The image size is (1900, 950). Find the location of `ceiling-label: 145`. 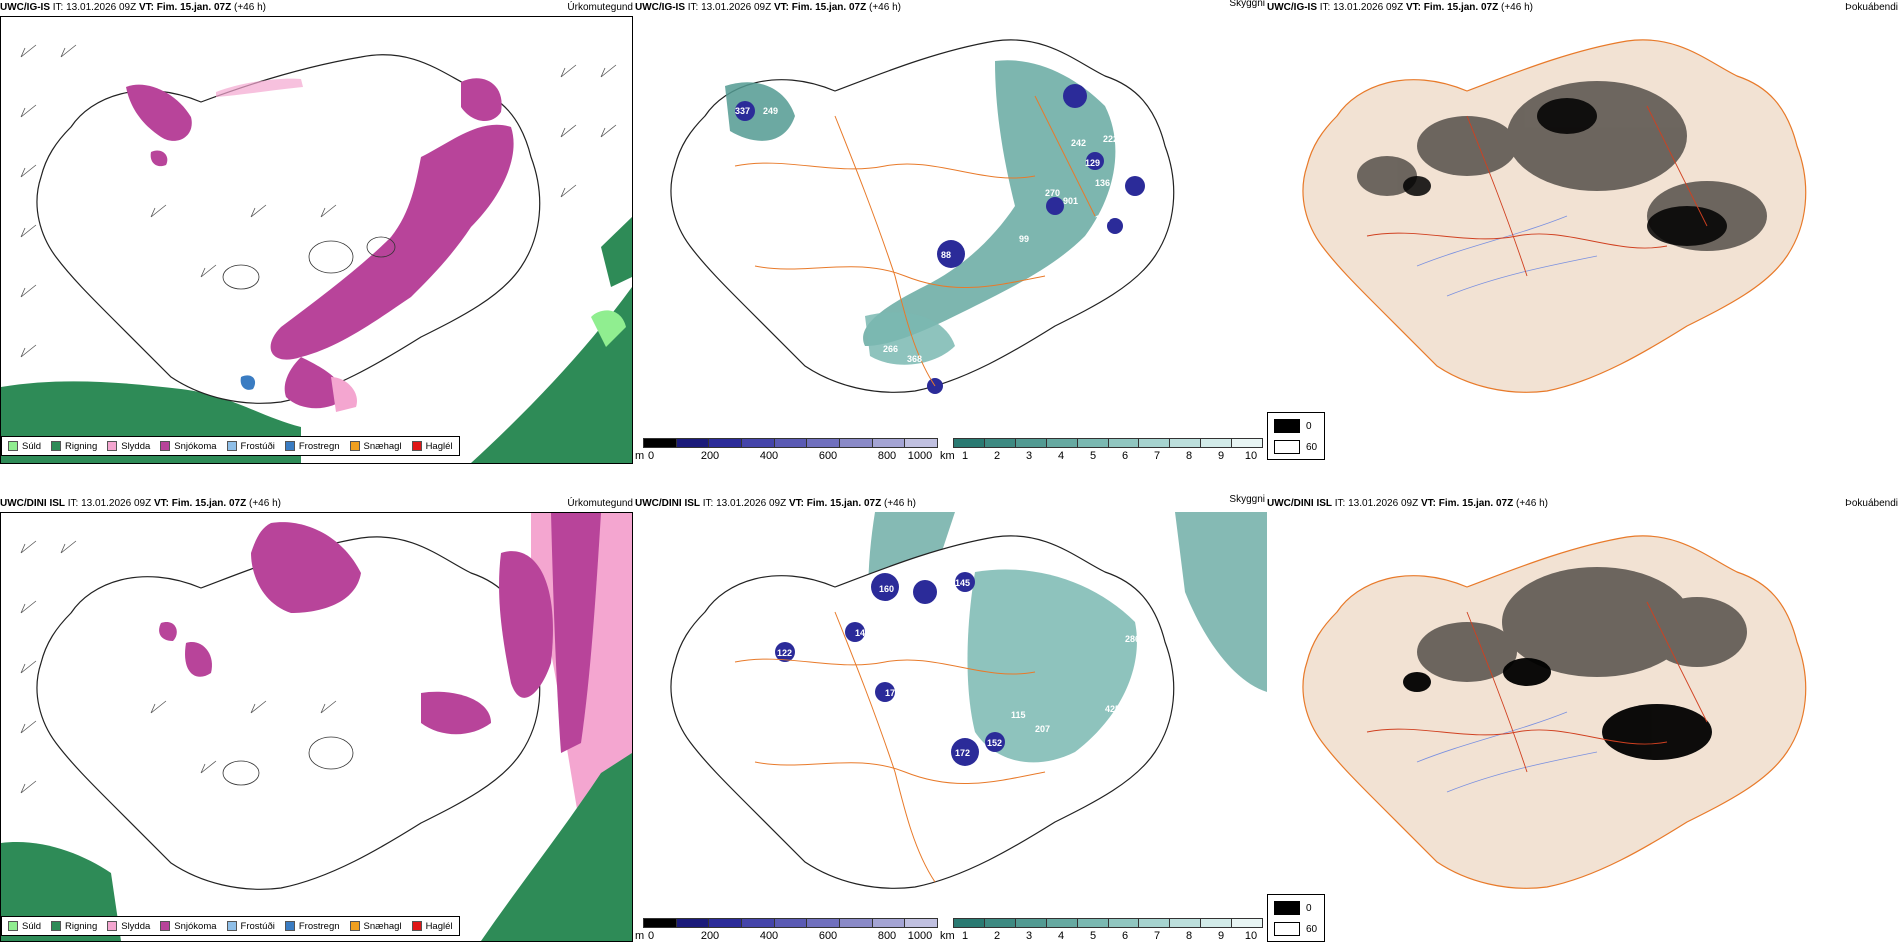

ceiling-label: 145 is located at coordinates (962, 583).